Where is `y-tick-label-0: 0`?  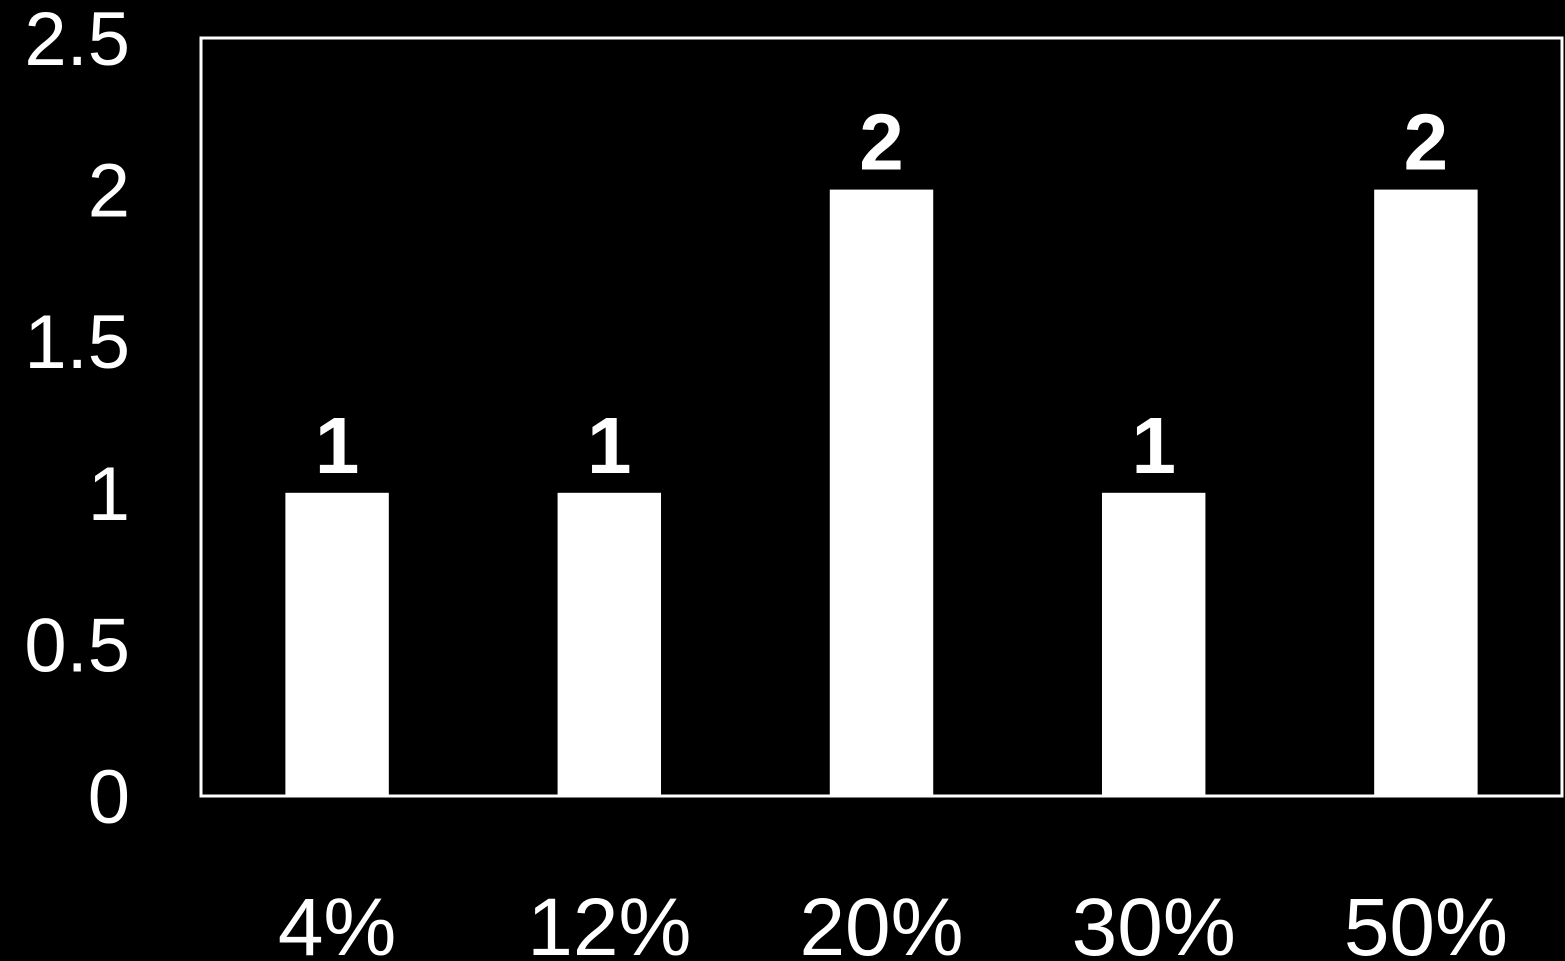 y-tick-label-0: 0 is located at coordinates (109, 797).